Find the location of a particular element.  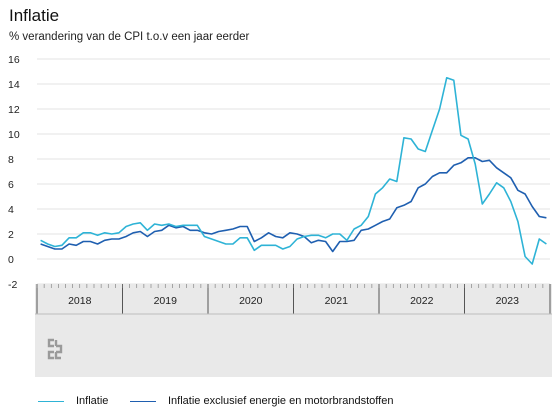

y-tick-label: 14 is located at coordinates (14, 85).